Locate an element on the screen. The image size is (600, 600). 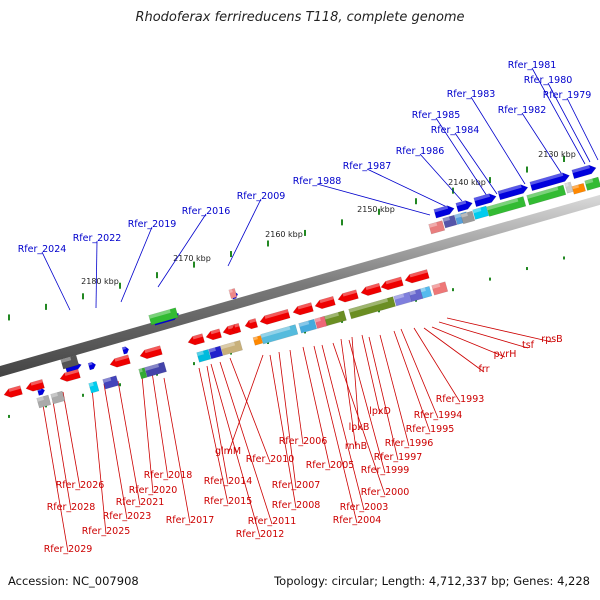
reverse-gene-label: Rfer_2023 is located at coordinates (127, 516).